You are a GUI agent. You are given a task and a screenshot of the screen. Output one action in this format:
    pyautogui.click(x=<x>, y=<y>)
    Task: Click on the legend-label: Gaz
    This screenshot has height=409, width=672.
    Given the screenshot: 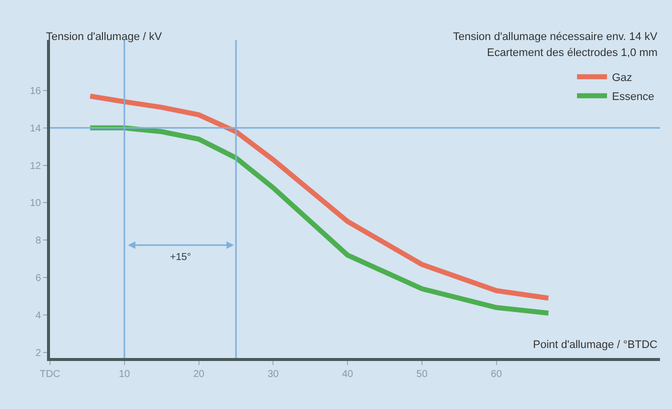 What is the action you would take?
    pyautogui.click(x=622, y=78)
    